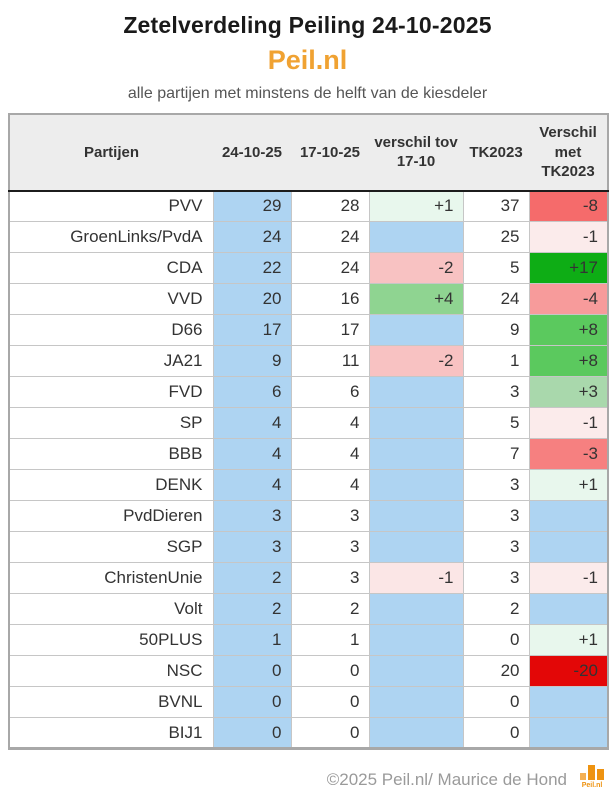 The width and height of the screenshot is (615, 800). I want to click on seats-tk2023-cell: 1, so click(496, 361).